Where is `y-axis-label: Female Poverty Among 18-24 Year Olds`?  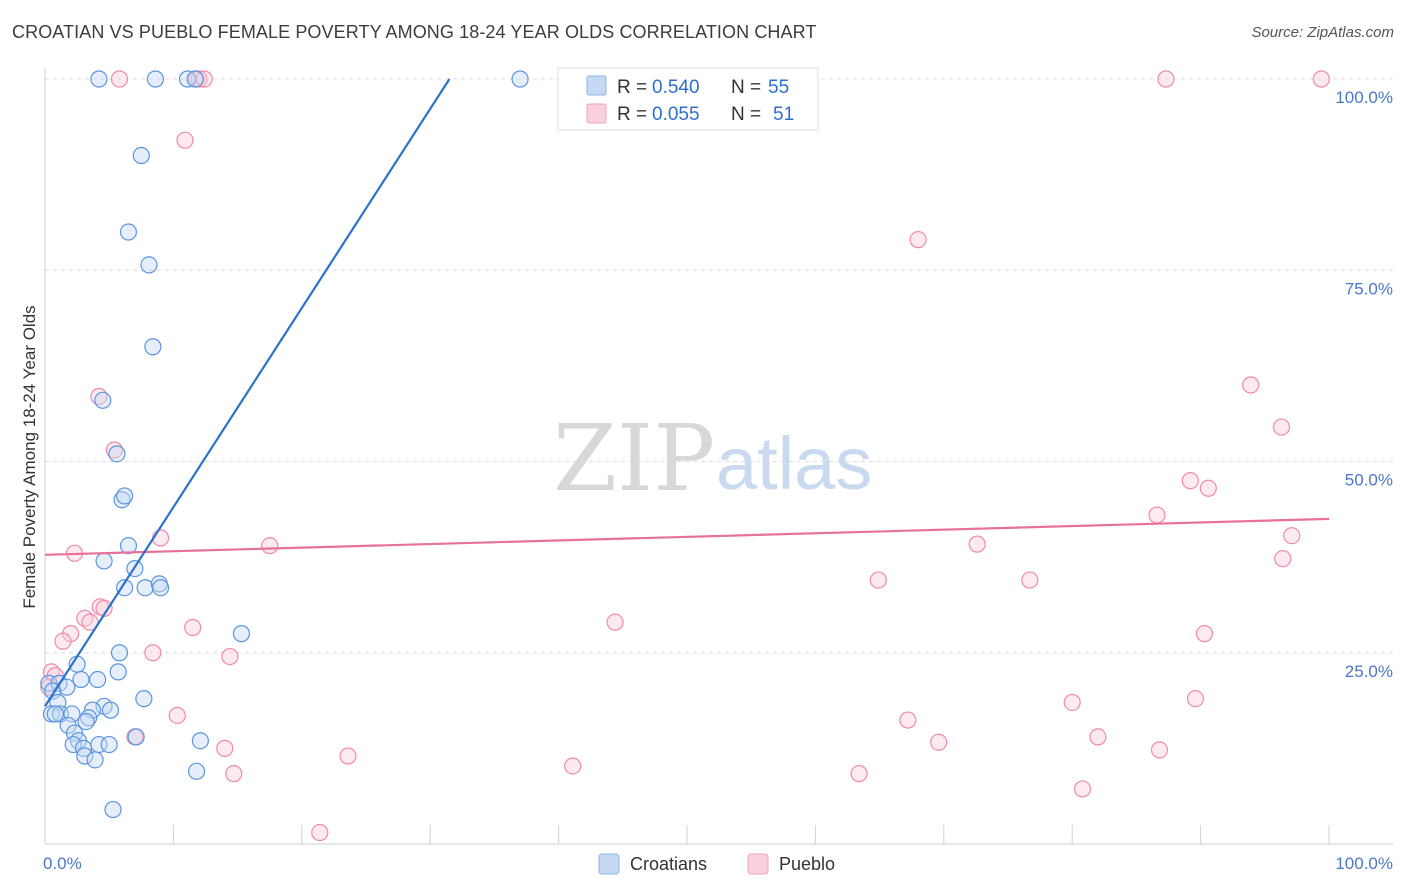
y-axis-label: Female Poverty Among 18-24 Year Olds is located at coordinates (29, 456).